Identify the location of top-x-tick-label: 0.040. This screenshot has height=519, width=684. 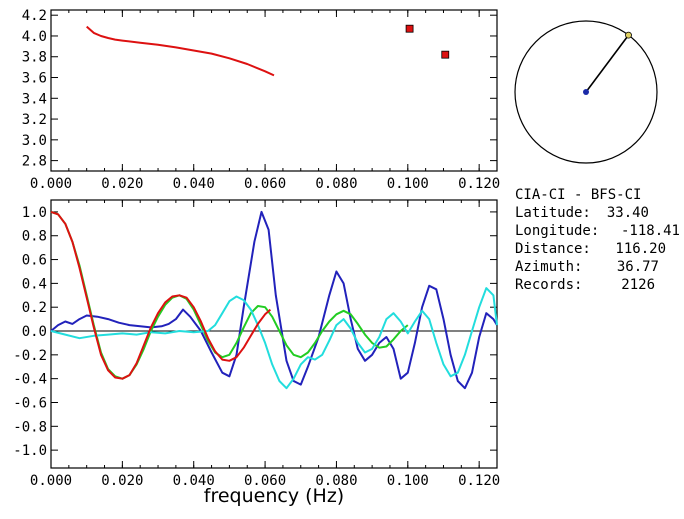
(194, 184).